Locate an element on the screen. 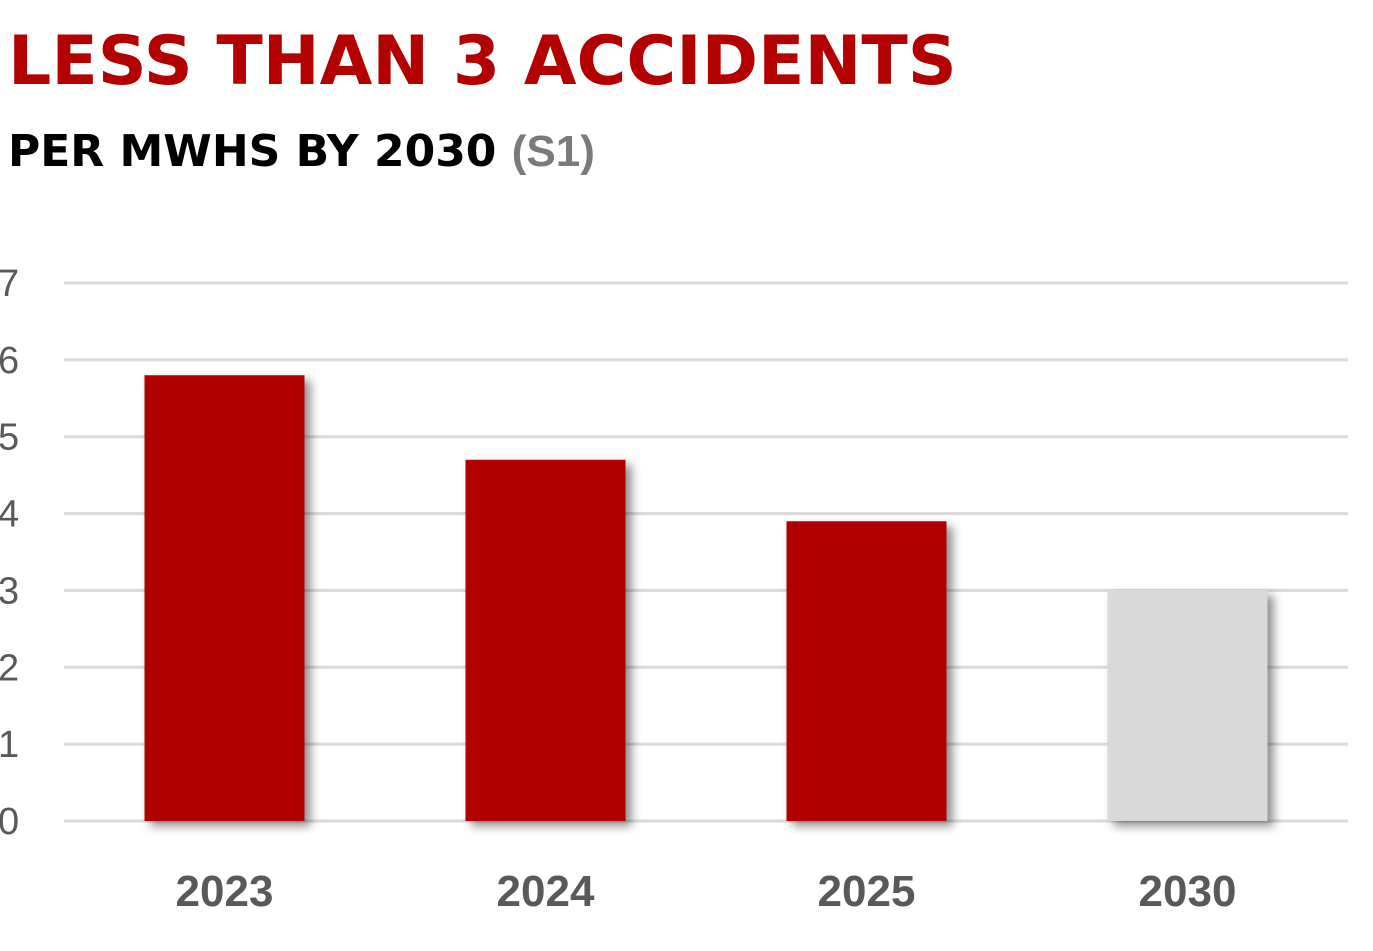 Image resolution: width=1373 pixels, height=951 pixels. y-axis-ticks: 0 1 2 3 4 5 6 7 is located at coordinates (9, 553).